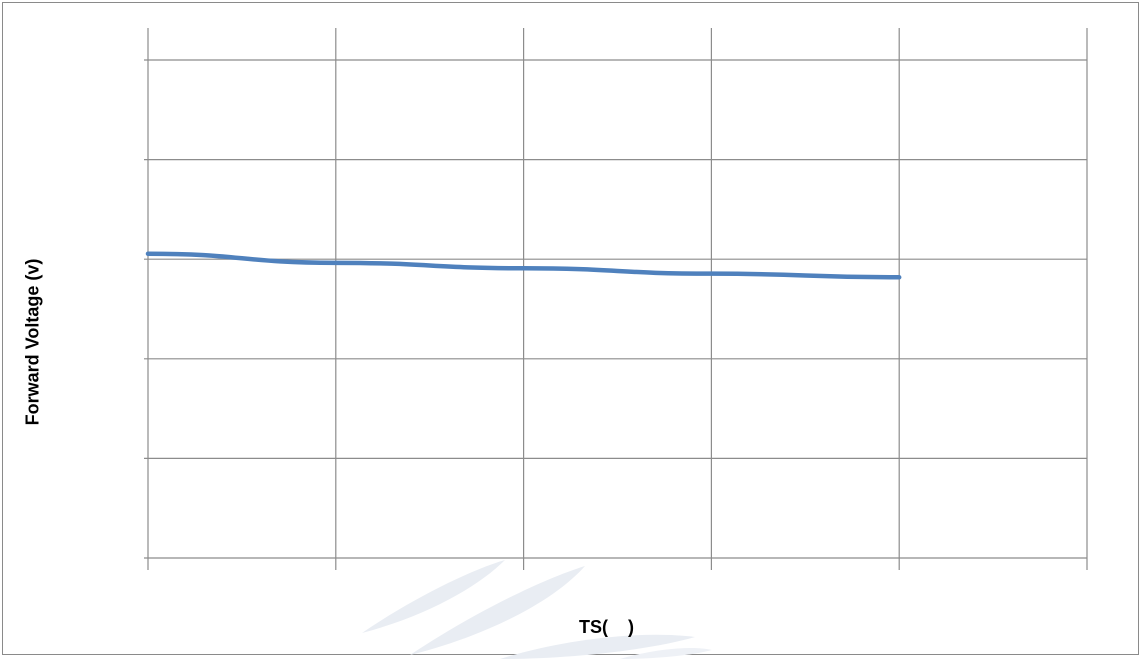 Image resolution: width=1143 pixels, height=659 pixels. Describe the element at coordinates (32, 342) in the screenshot. I see `y-axis-label: Forward Voltage (v)` at that location.